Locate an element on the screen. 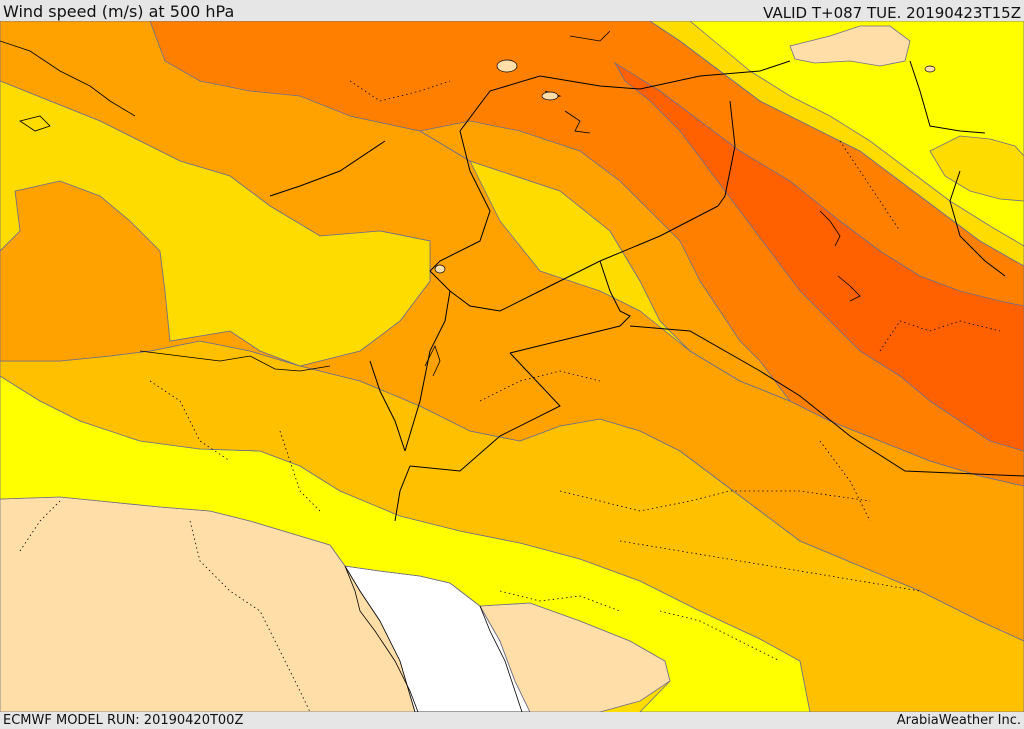 The image size is (1024, 729). valid-time-label: VALID T+087 TUE. 20190423T15Z is located at coordinates (892, 13).